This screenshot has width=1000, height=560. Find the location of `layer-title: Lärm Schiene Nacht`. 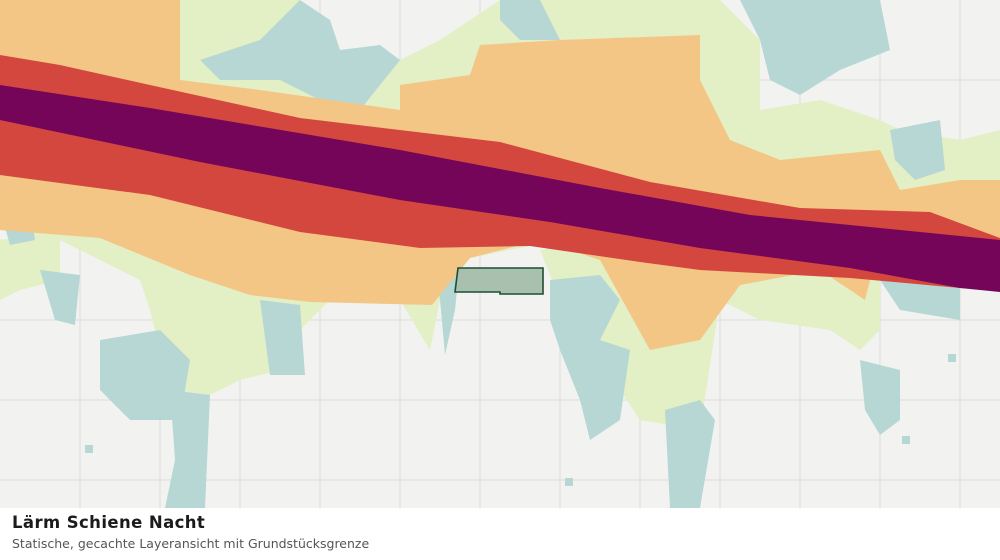

layer-title: Lärm Schiene Nacht is located at coordinates (109, 522).